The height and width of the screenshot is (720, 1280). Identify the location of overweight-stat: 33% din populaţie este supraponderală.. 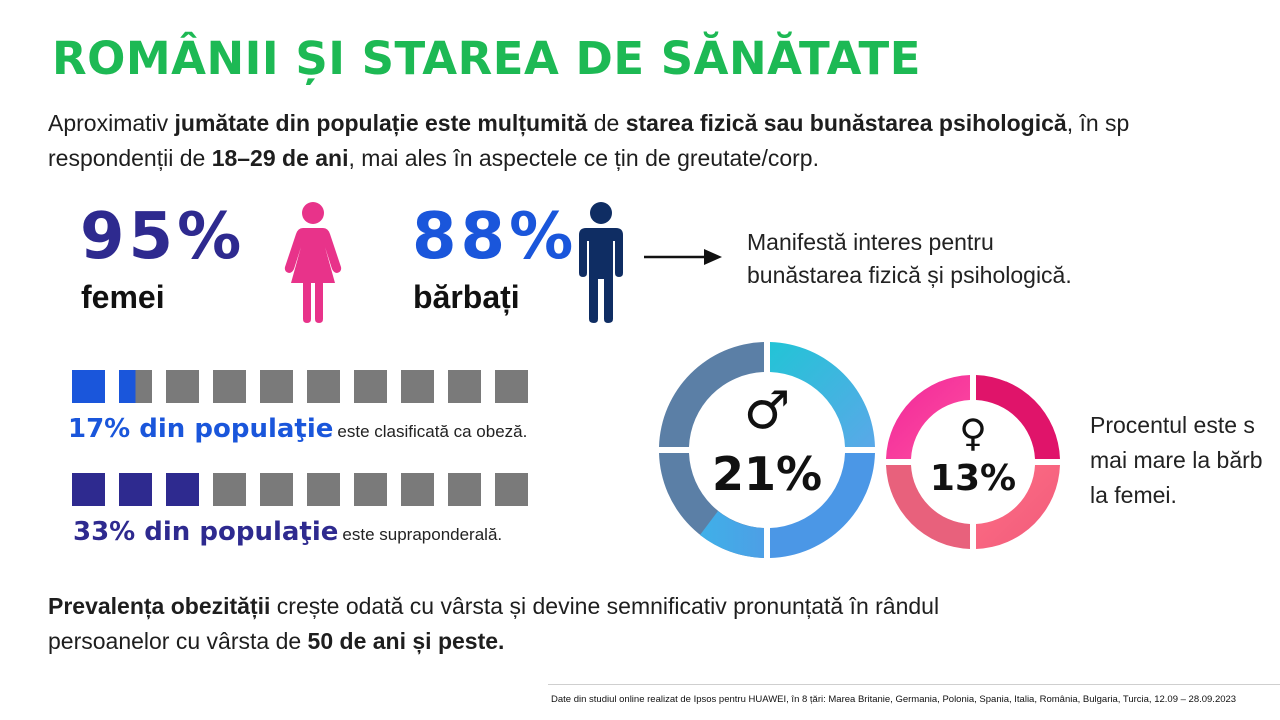
(287, 532).